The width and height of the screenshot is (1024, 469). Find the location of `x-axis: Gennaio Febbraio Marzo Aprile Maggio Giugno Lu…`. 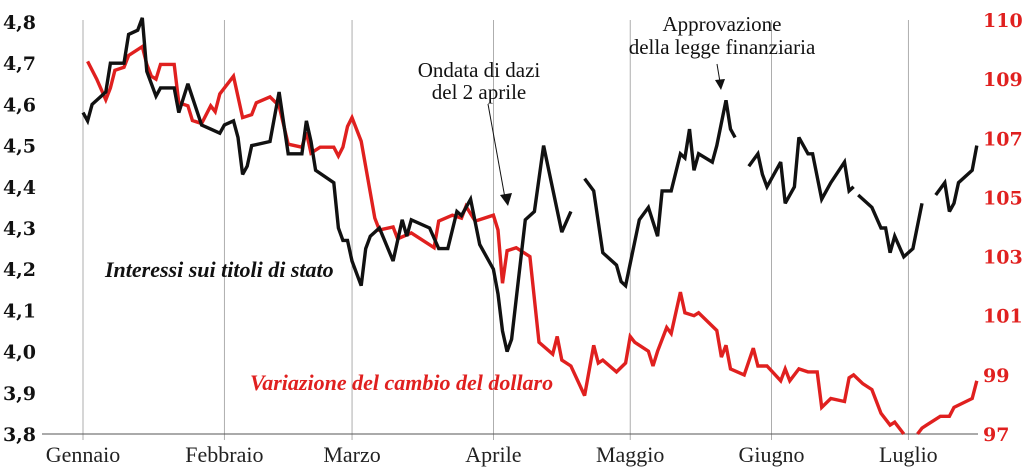

x-axis: Gennaio Febbraio Marzo Aprile Maggio Giugno Lu… is located at coordinates (492, 454).